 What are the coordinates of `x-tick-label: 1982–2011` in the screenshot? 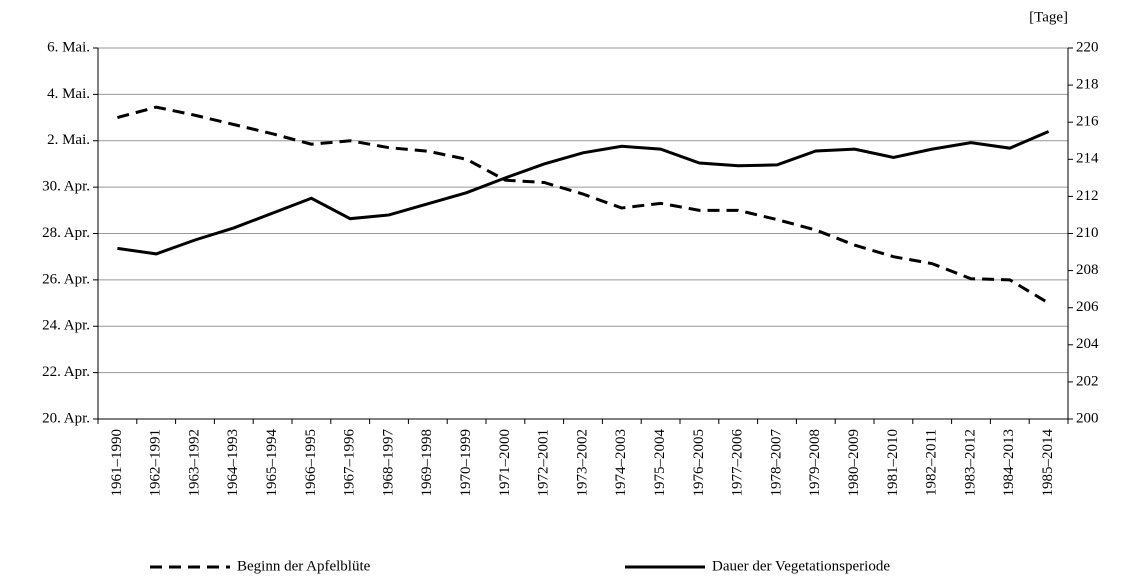 It's located at (932, 462).